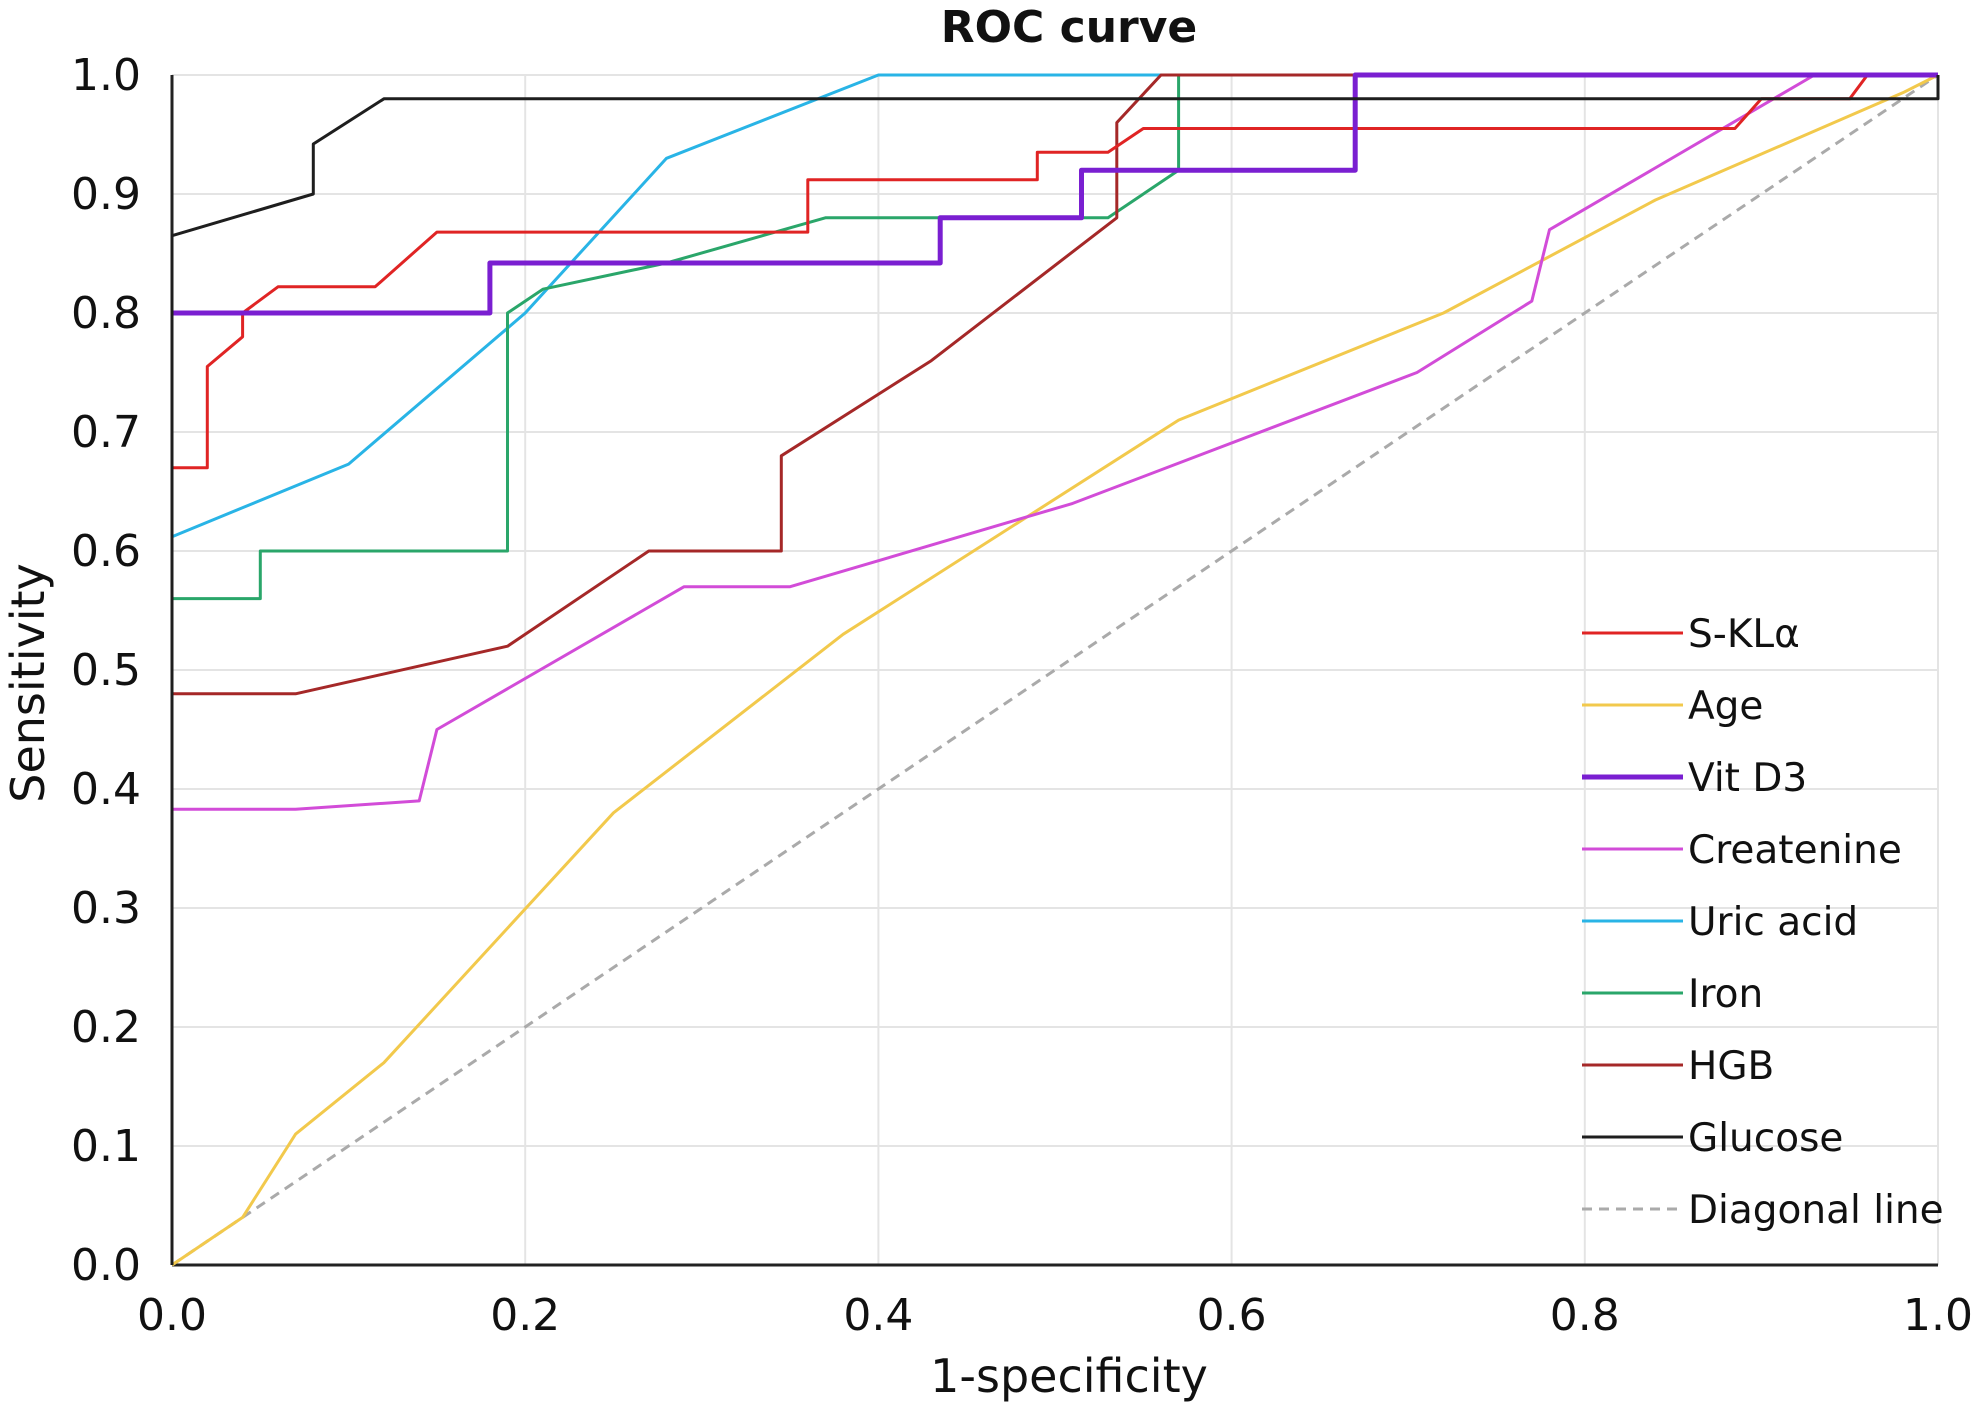  What do you see at coordinates (1773, 922) in the screenshot?
I see `legend-label-uric-acid: Uric acid` at bounding box center [1773, 922].